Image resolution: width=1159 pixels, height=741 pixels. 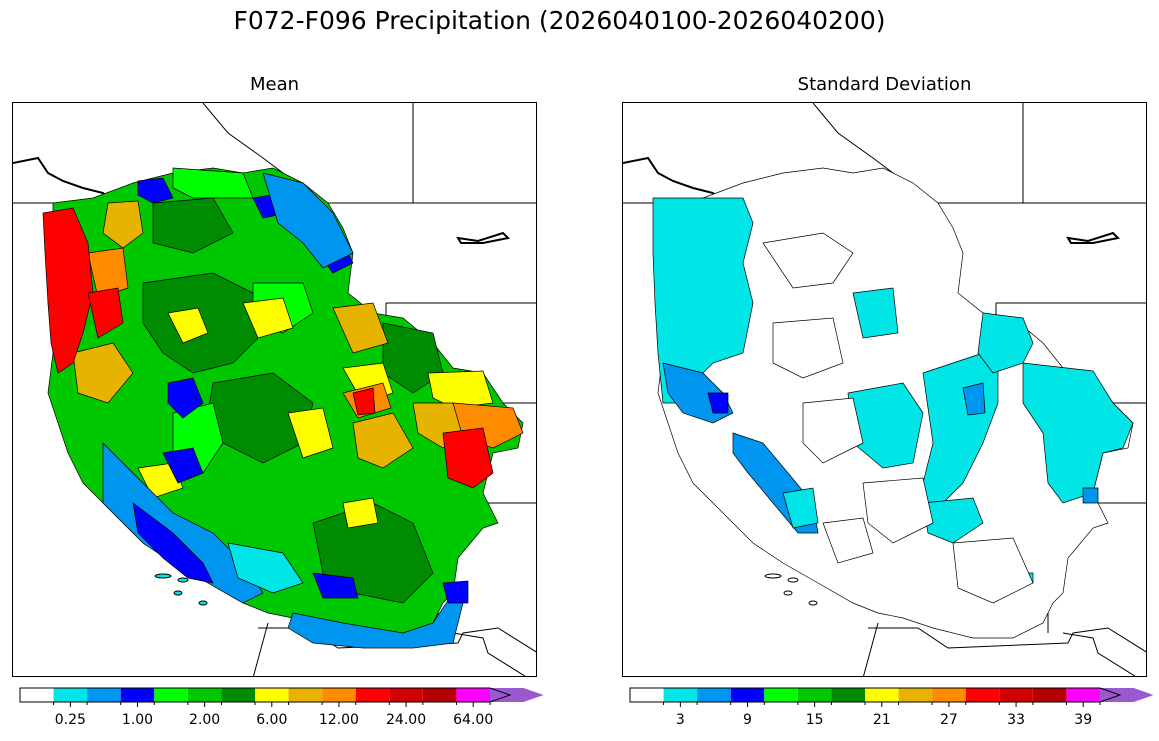 I want to click on panel-title-stddev: Standard Deviation, so click(x=884, y=84).